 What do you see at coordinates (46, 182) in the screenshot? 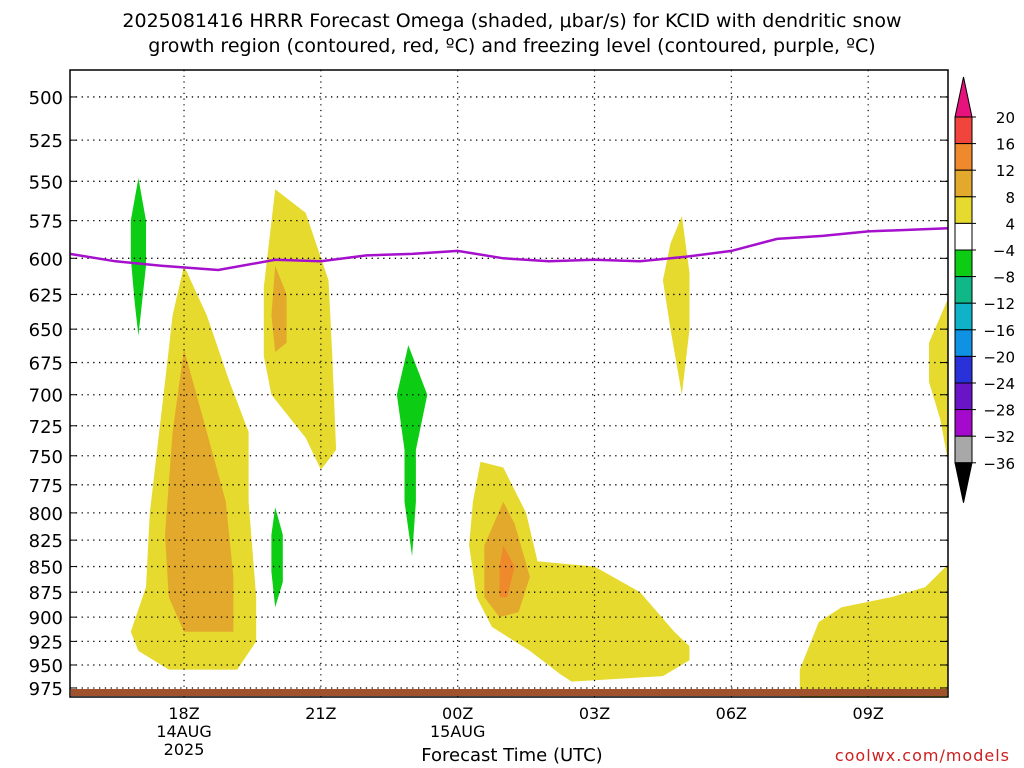
I see `y-tick-label: 550` at bounding box center [46, 182].